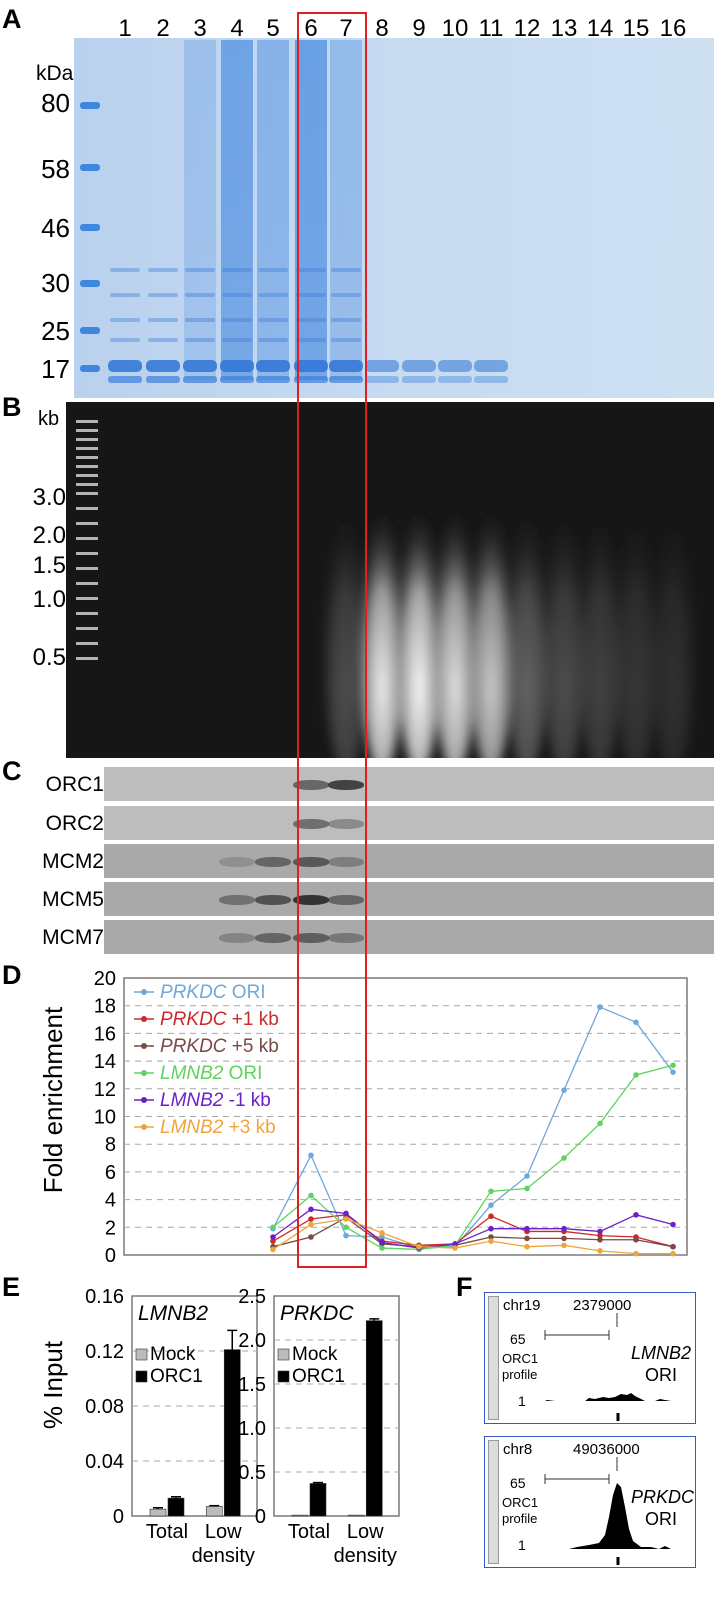 This screenshot has width=717, height=1611. Describe the element at coordinates (219, 1046) in the screenshot. I see `legend-entry: PRKDC +5 kb` at that location.